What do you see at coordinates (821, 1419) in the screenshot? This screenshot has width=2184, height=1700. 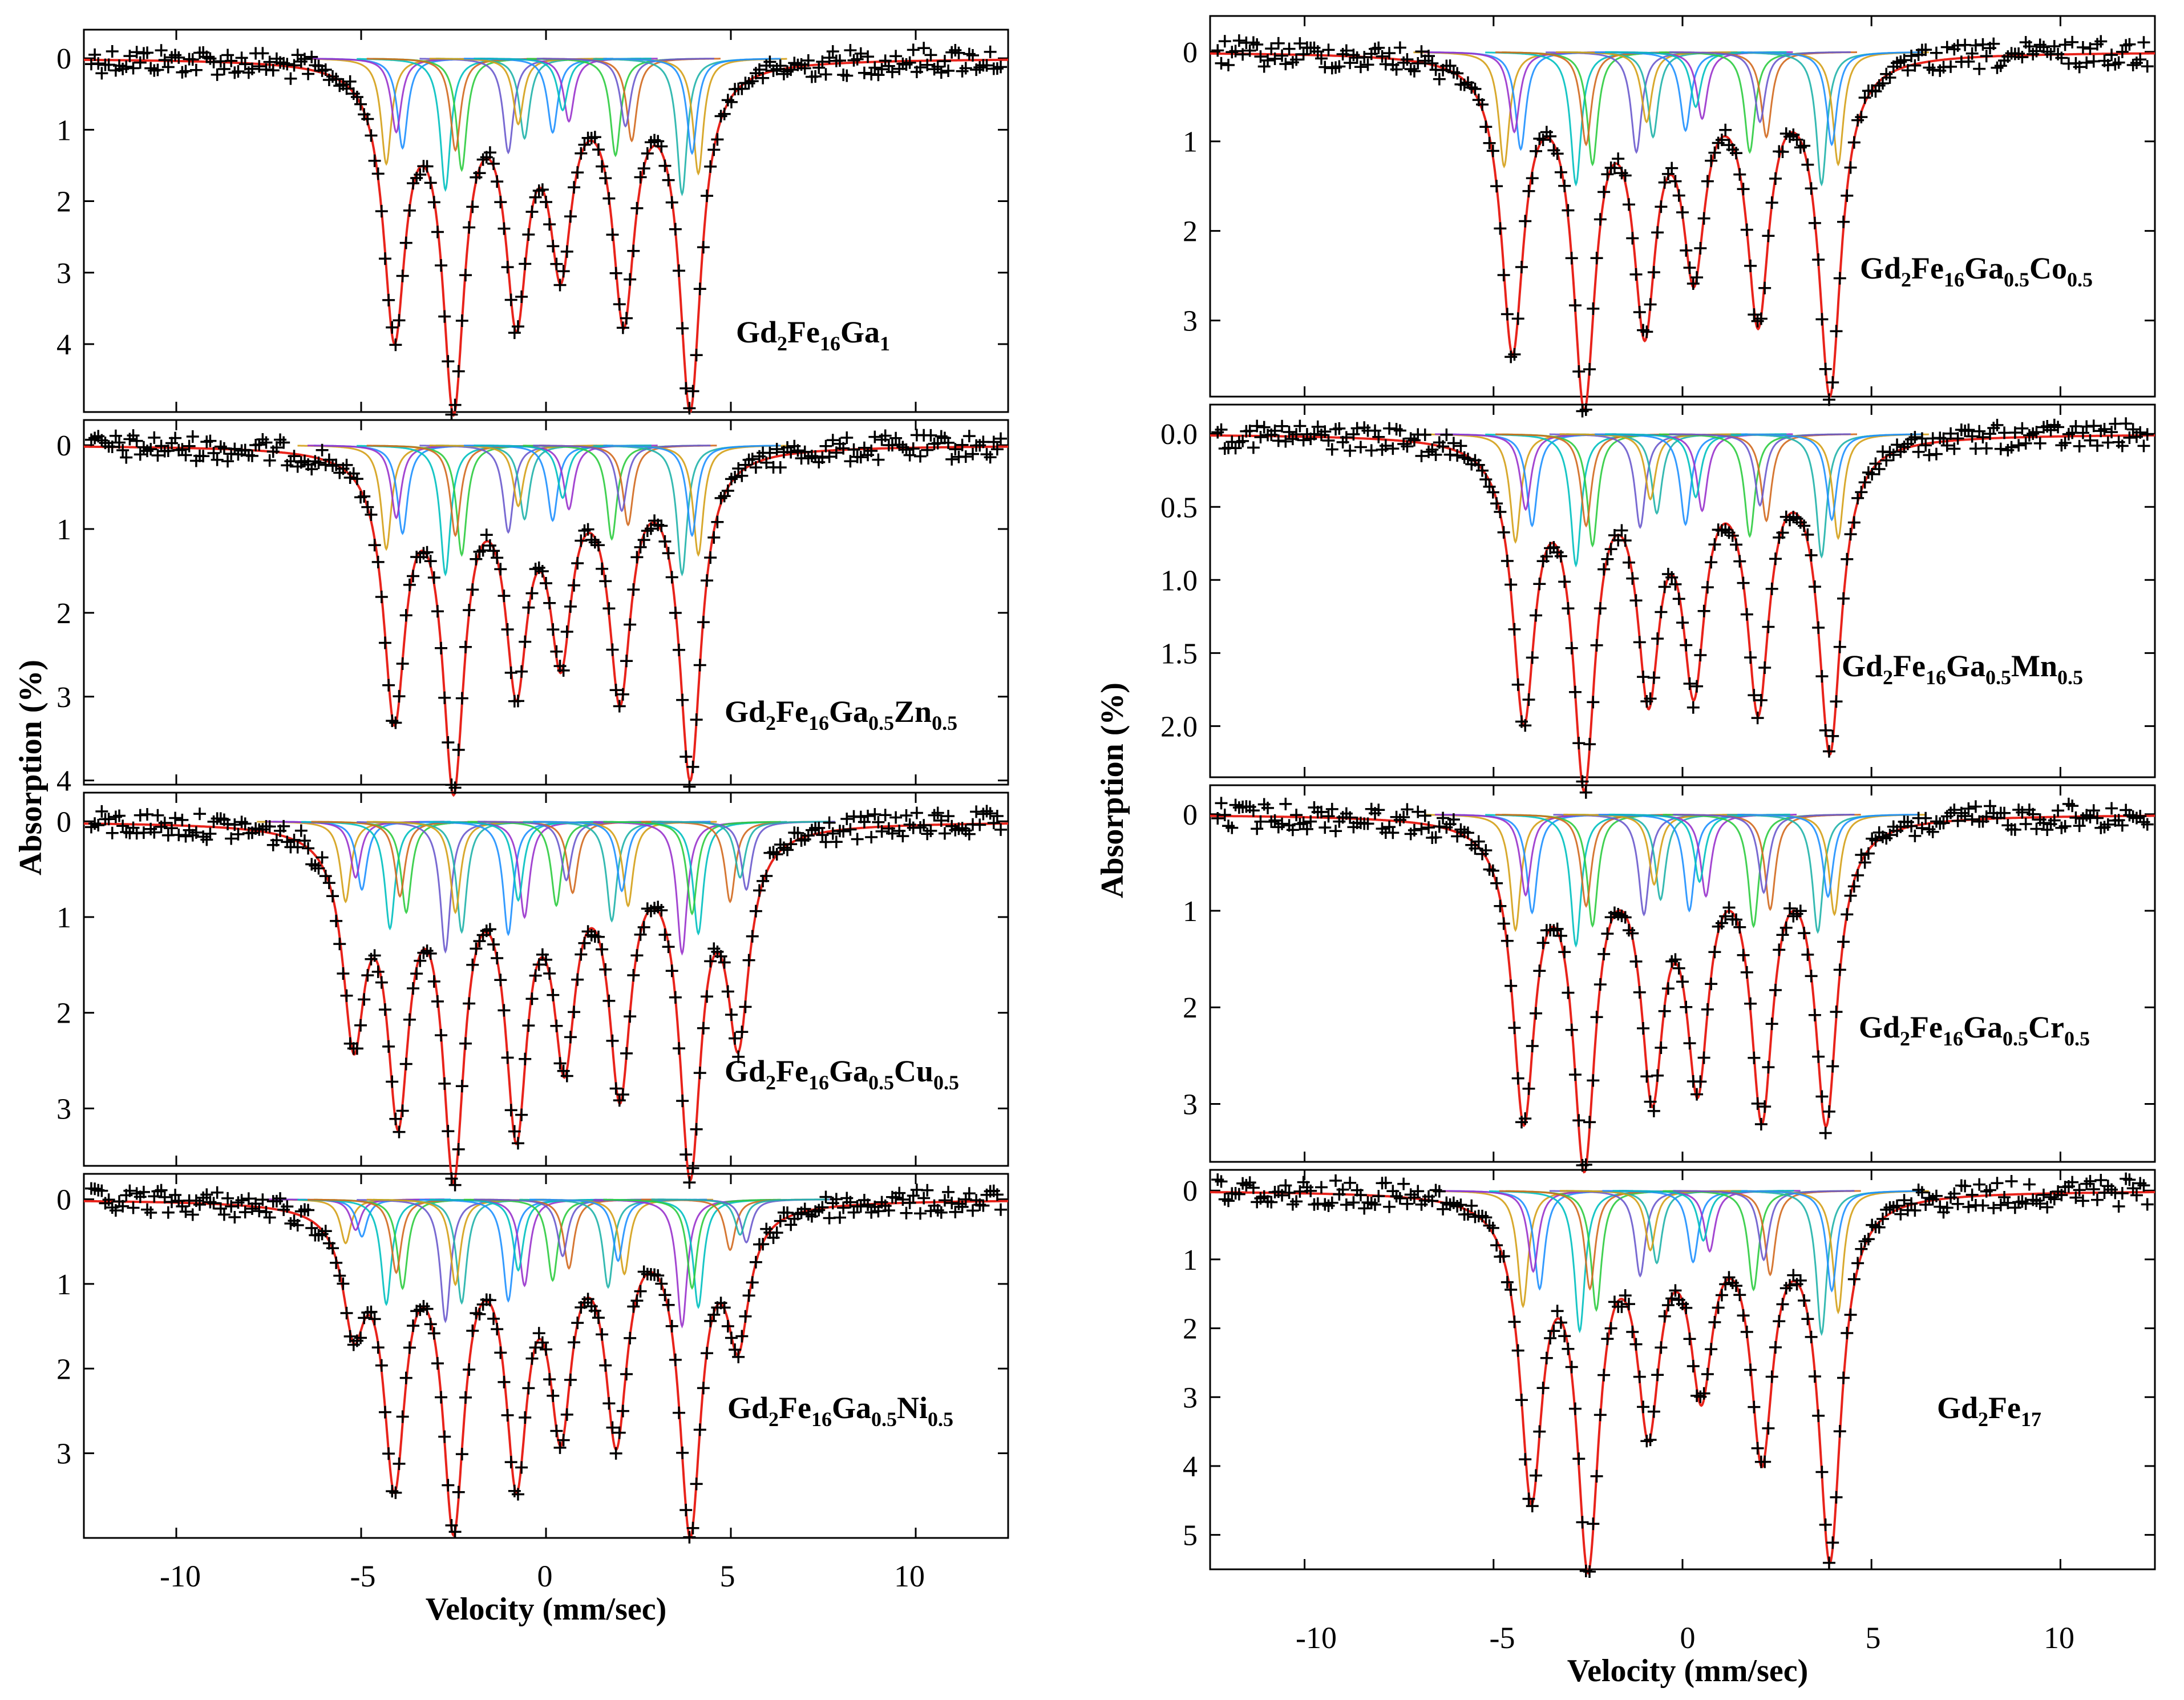 I see `label-subscript: 16` at bounding box center [821, 1419].